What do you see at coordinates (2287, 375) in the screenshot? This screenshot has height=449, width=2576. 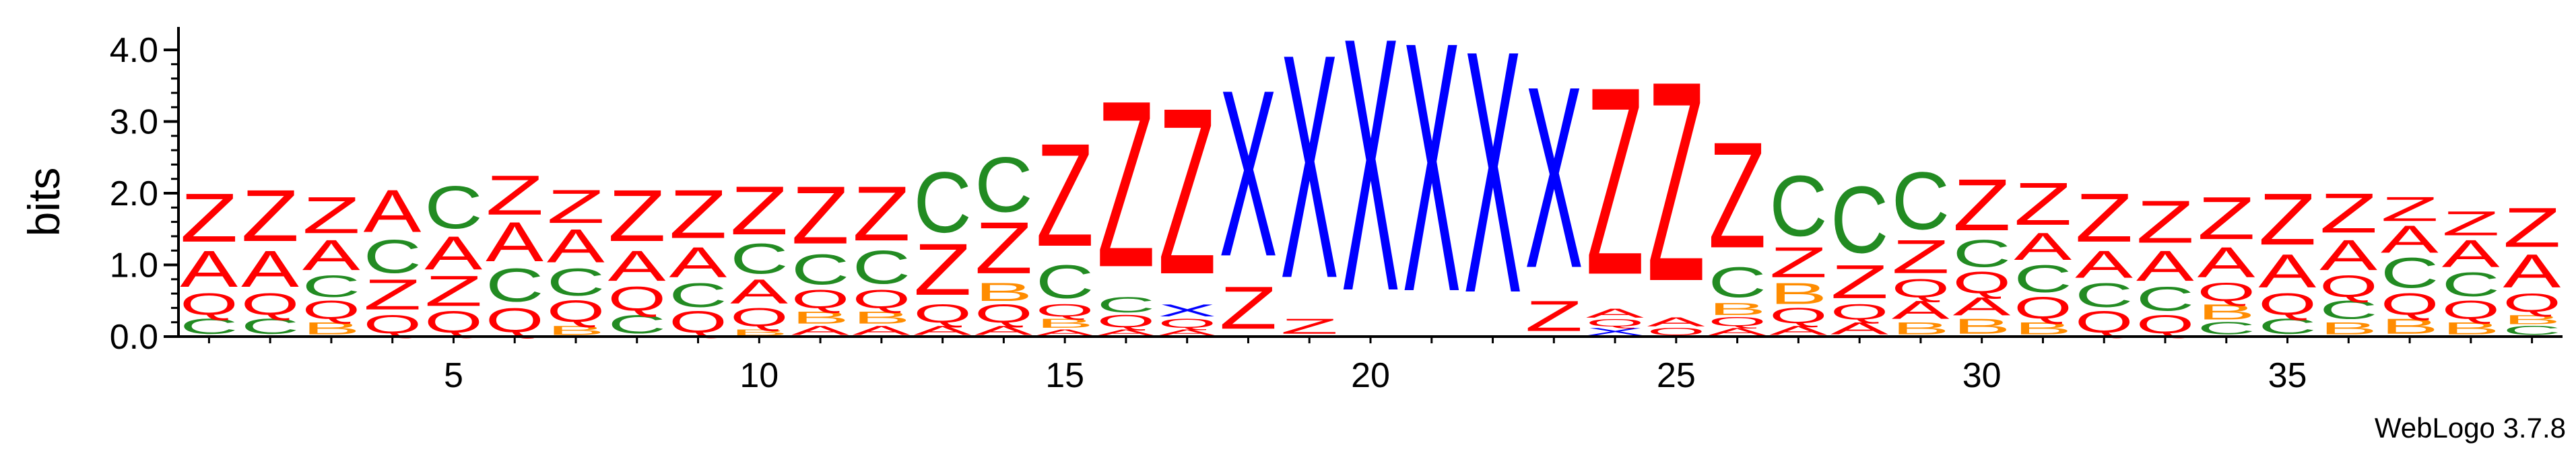 I see `x-tick-label: 35` at bounding box center [2287, 375].